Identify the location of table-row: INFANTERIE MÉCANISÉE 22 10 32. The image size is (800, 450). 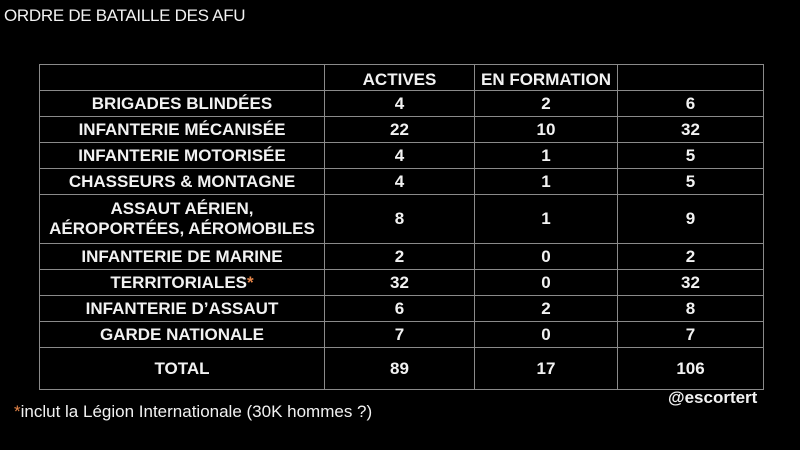
(401, 129).